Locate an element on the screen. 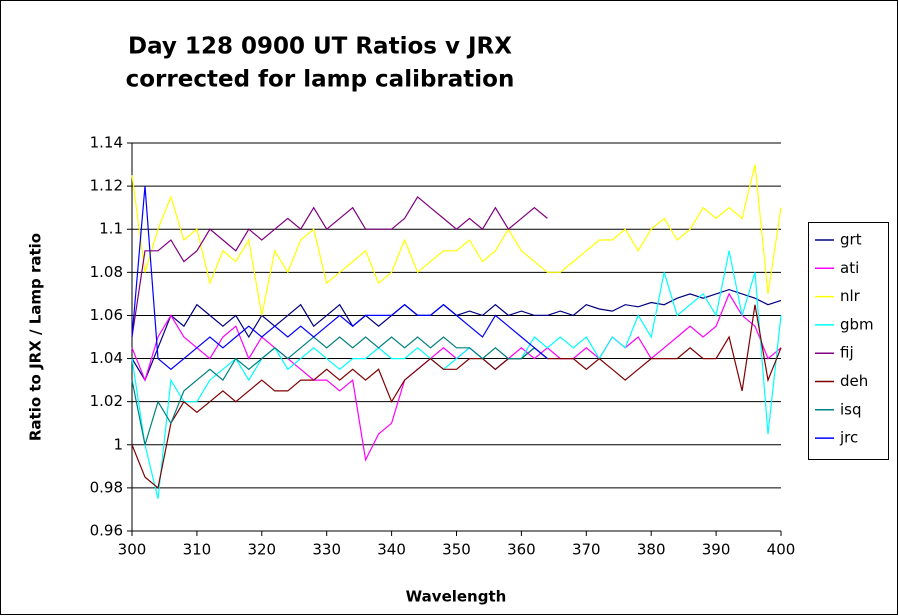 The width and height of the screenshot is (899, 616). y-tick-label: 0.98 is located at coordinates (106, 487).